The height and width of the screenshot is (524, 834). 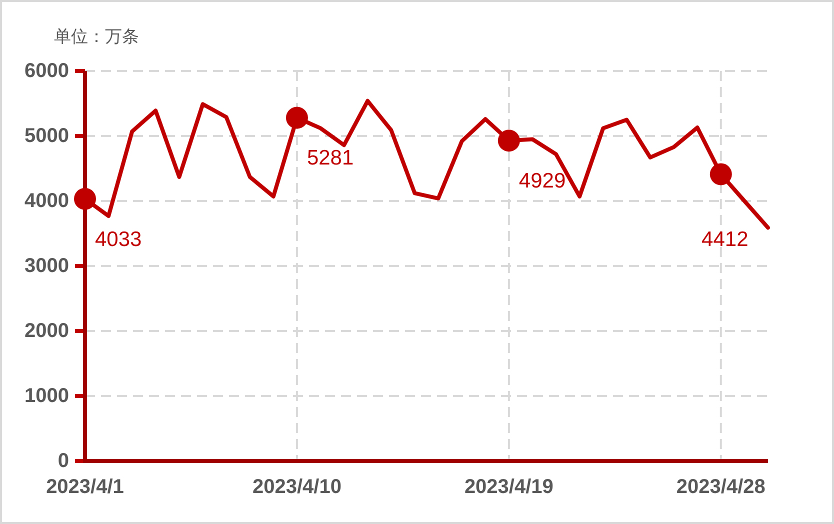 I want to click on data-label: 4412, so click(x=725, y=240).